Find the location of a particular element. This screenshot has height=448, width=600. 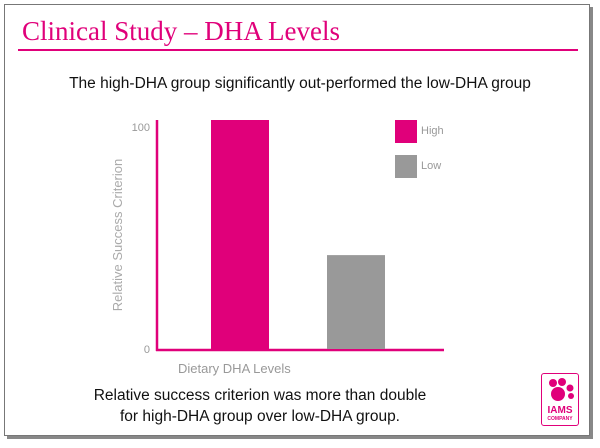

svg-text: IAMS is located at coordinates (560, 410).